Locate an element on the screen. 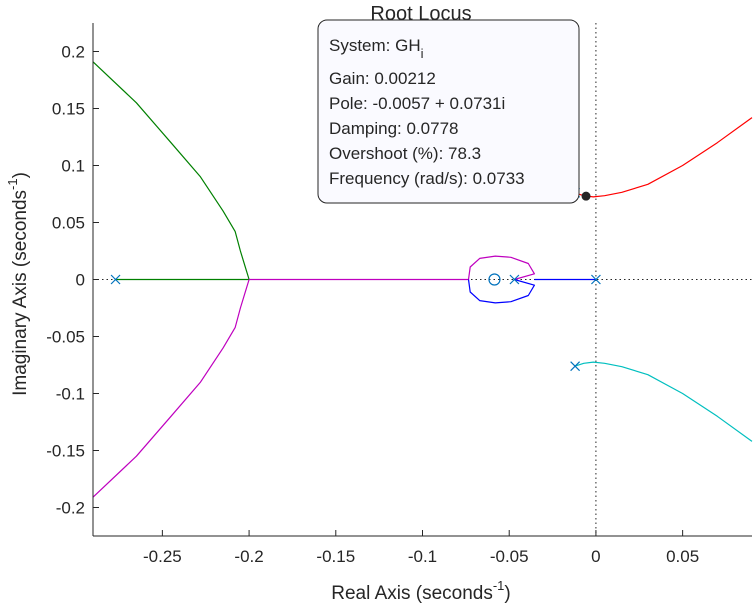  y-tick-label: -0.15 is located at coordinates (65, 451).